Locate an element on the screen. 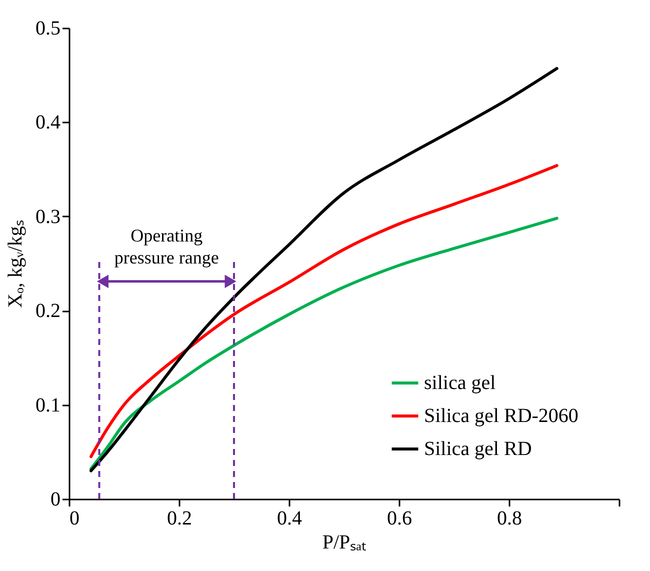 This screenshot has height=571, width=650. y-tick-label: 0.3 is located at coordinates (48, 217).